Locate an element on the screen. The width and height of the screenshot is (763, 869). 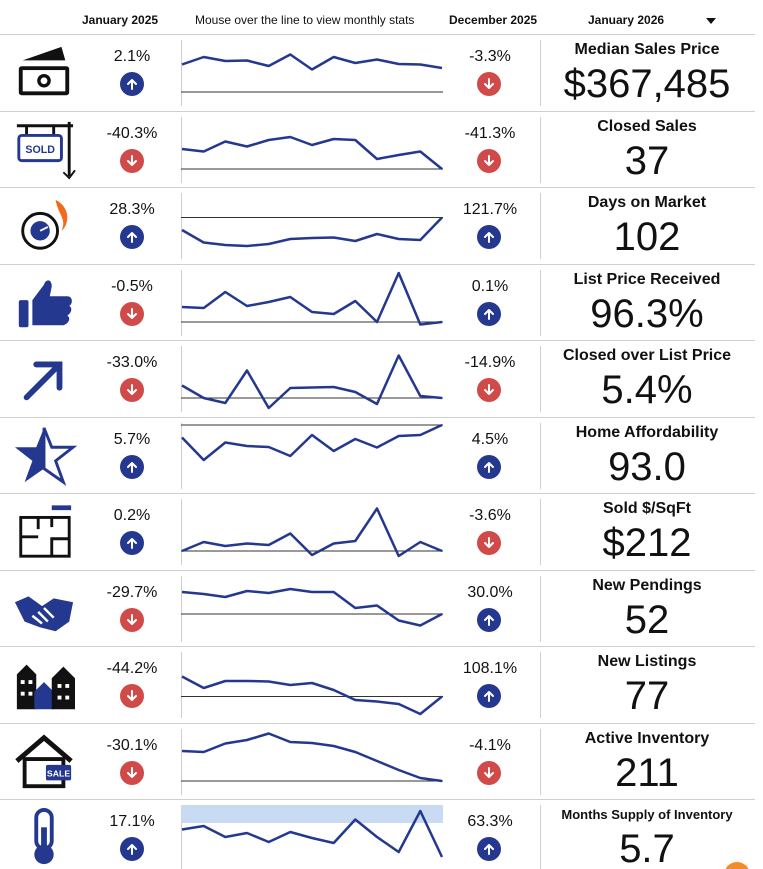
yoy-change: -40.3% is located at coordinates (132, 133).